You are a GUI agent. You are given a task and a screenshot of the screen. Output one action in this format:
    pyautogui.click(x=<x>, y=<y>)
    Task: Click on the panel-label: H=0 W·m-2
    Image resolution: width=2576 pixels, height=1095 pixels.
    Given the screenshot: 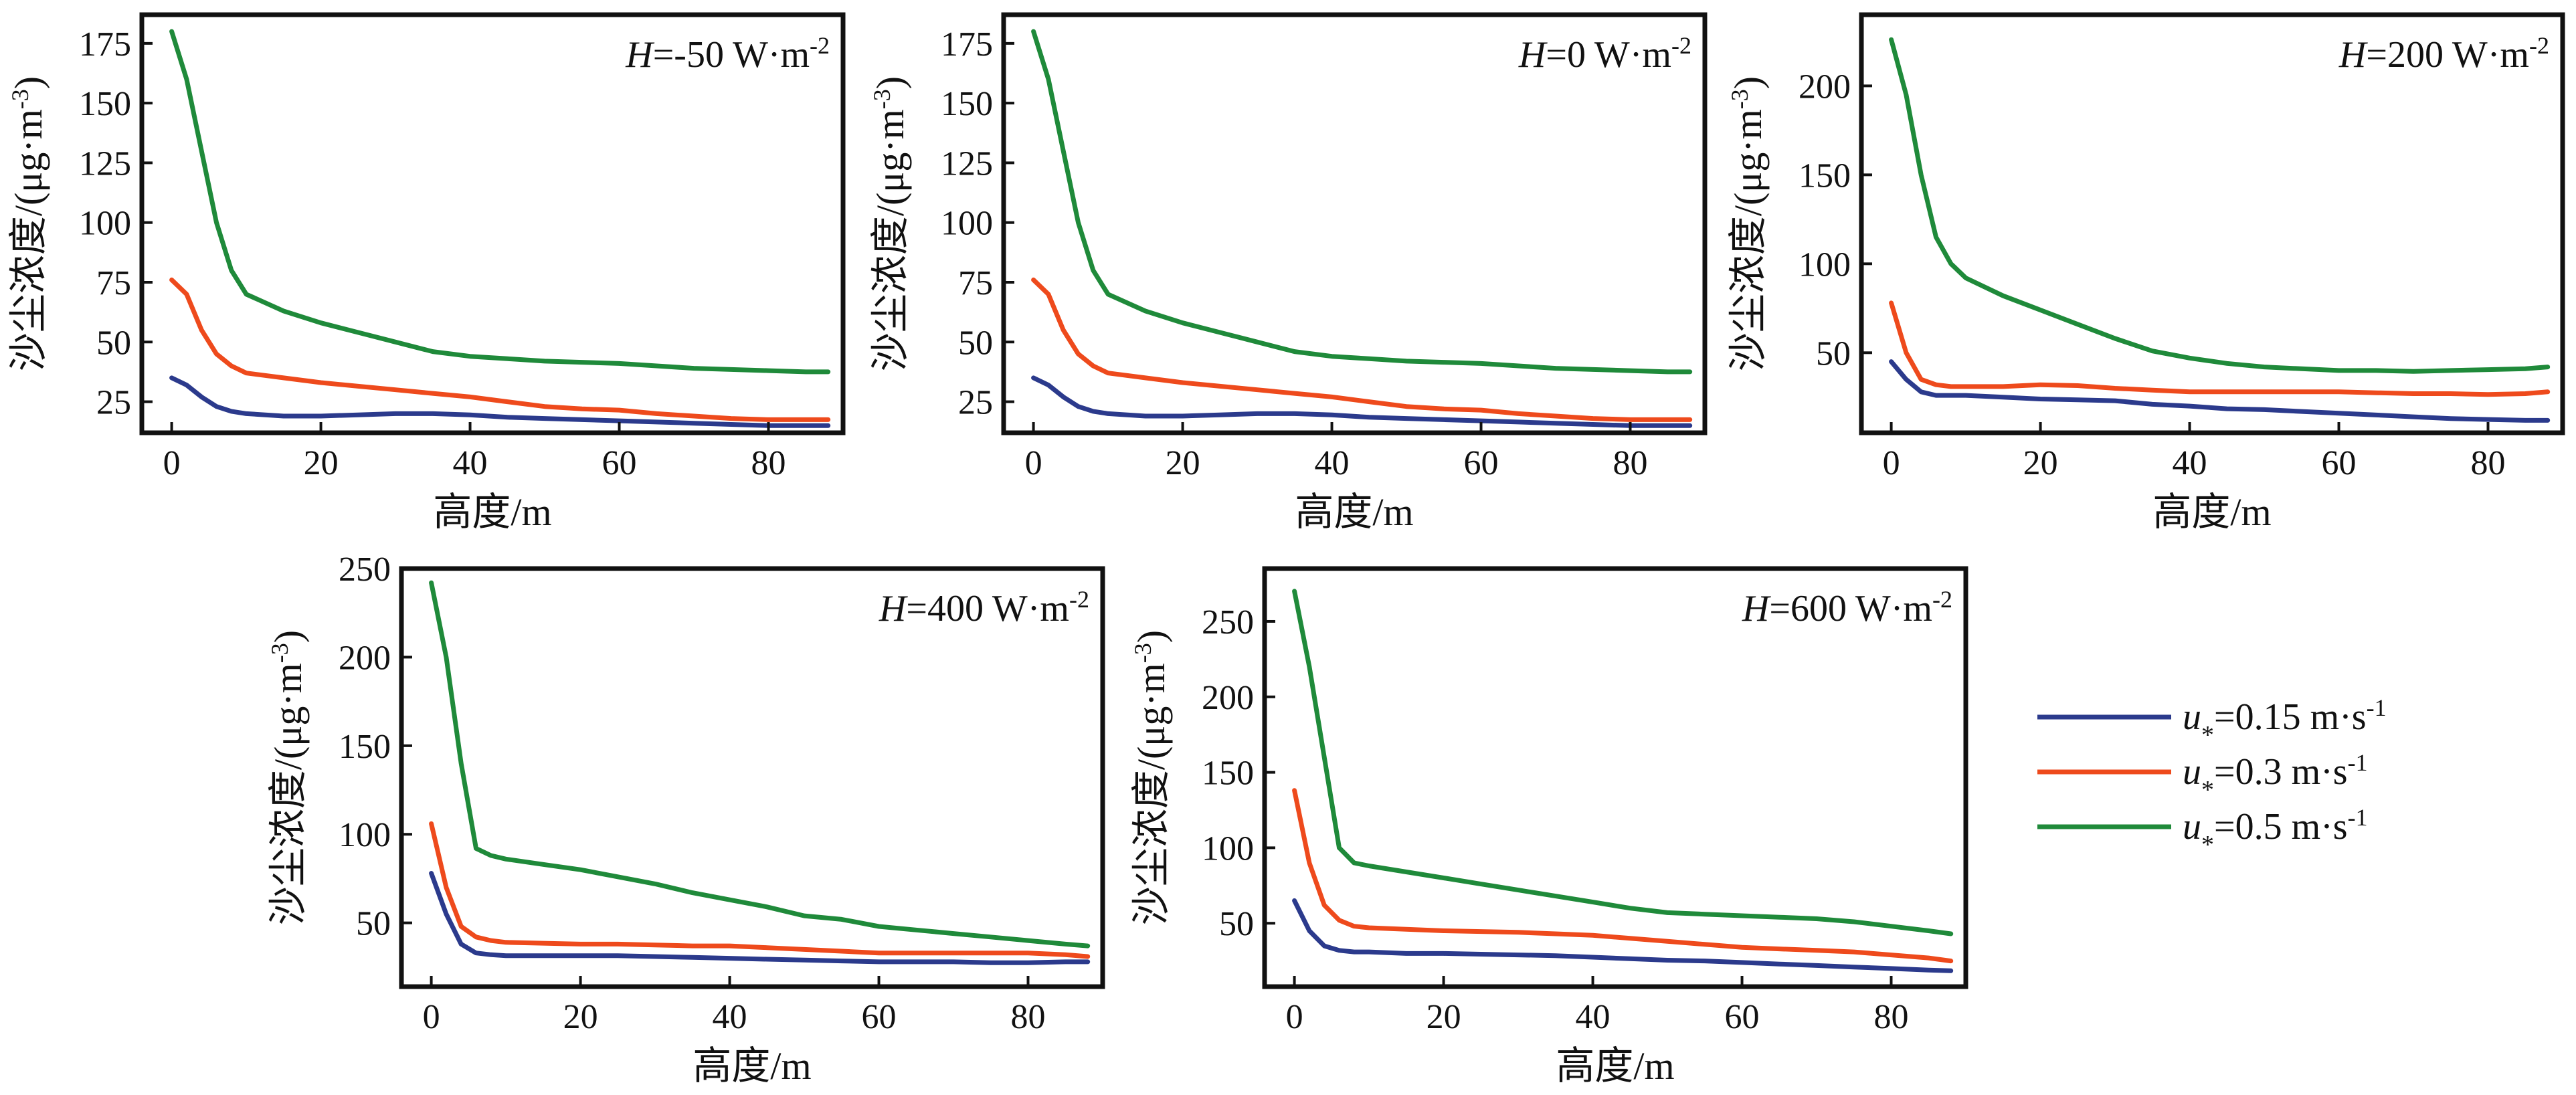 What is the action you would take?
    pyautogui.click(x=1604, y=54)
    